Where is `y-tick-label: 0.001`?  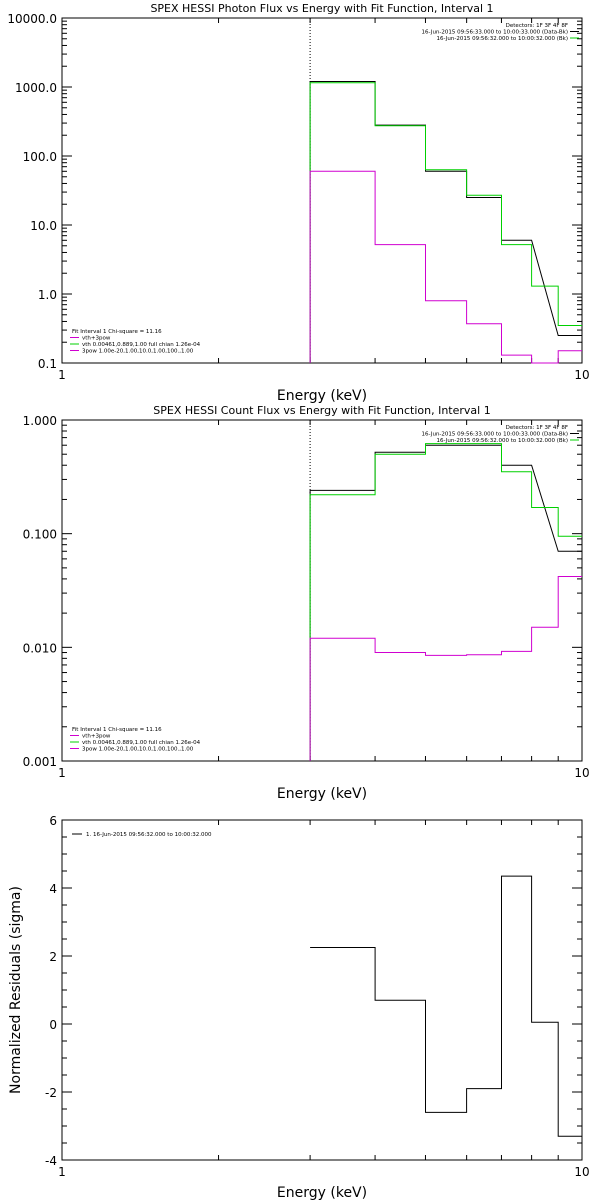
y-tick-label: 0.001 is located at coordinates (40, 762).